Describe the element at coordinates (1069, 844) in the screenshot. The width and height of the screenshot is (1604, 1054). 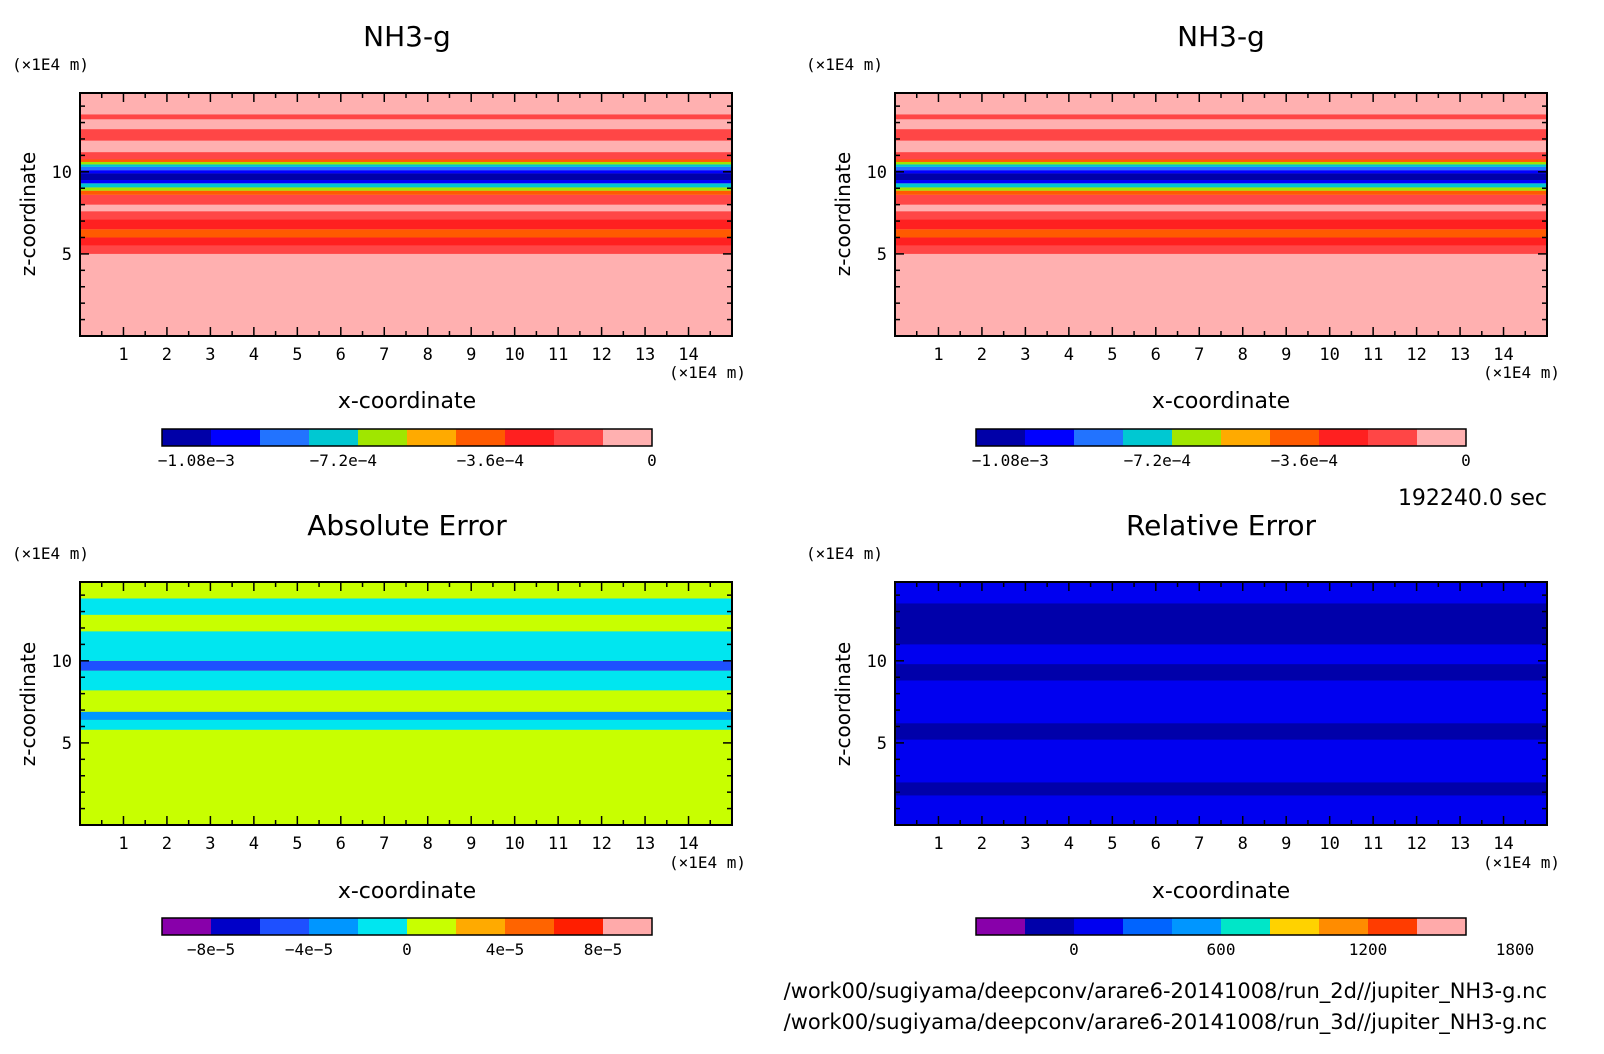
I see `x-tick-label: 4` at that location.